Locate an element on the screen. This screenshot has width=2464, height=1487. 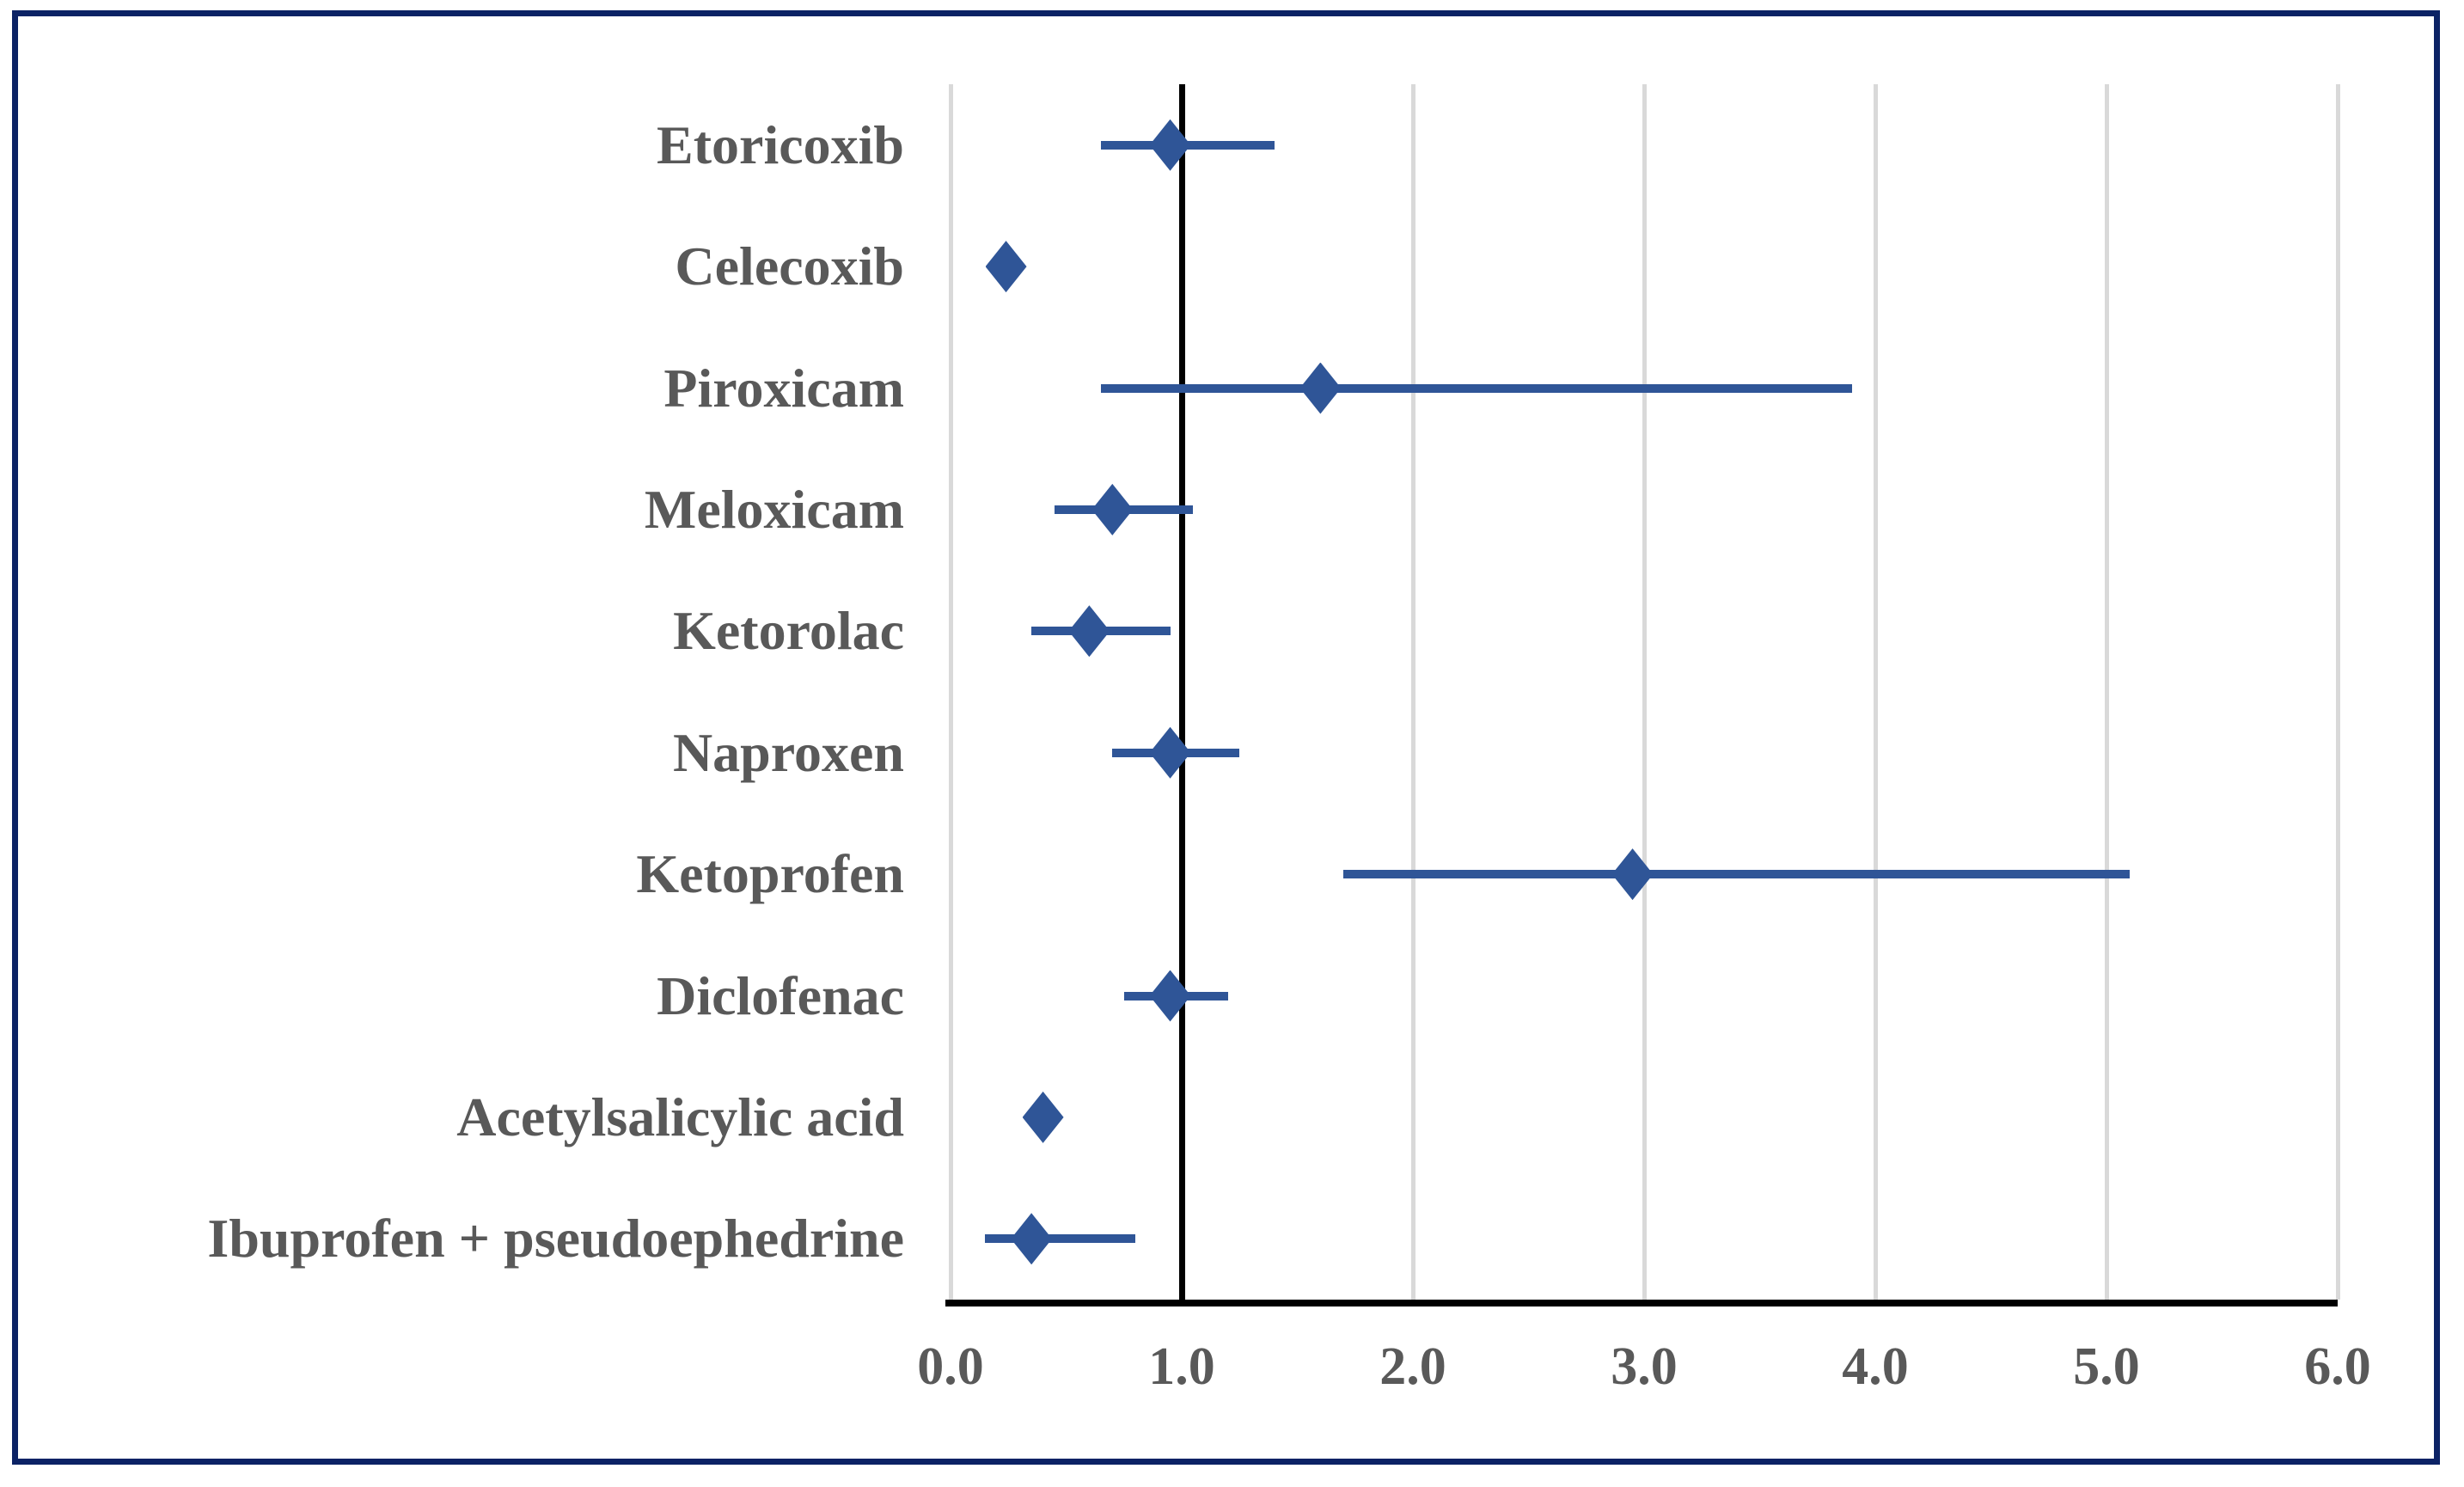
x-axis-tick-label: 5.0 is located at coordinates (2106, 1366).